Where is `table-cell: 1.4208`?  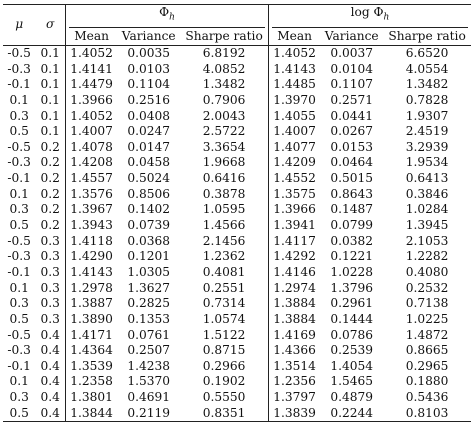 table-cell: 1.4208 is located at coordinates (91, 163).